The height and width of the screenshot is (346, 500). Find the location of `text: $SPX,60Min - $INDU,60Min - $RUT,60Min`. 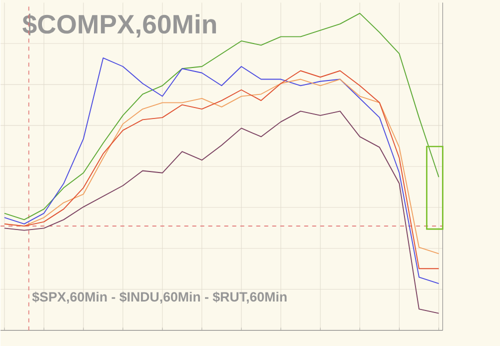

text: $SPX,60Min - $INDU,60Min - $RUT,60Min is located at coordinates (159, 297).